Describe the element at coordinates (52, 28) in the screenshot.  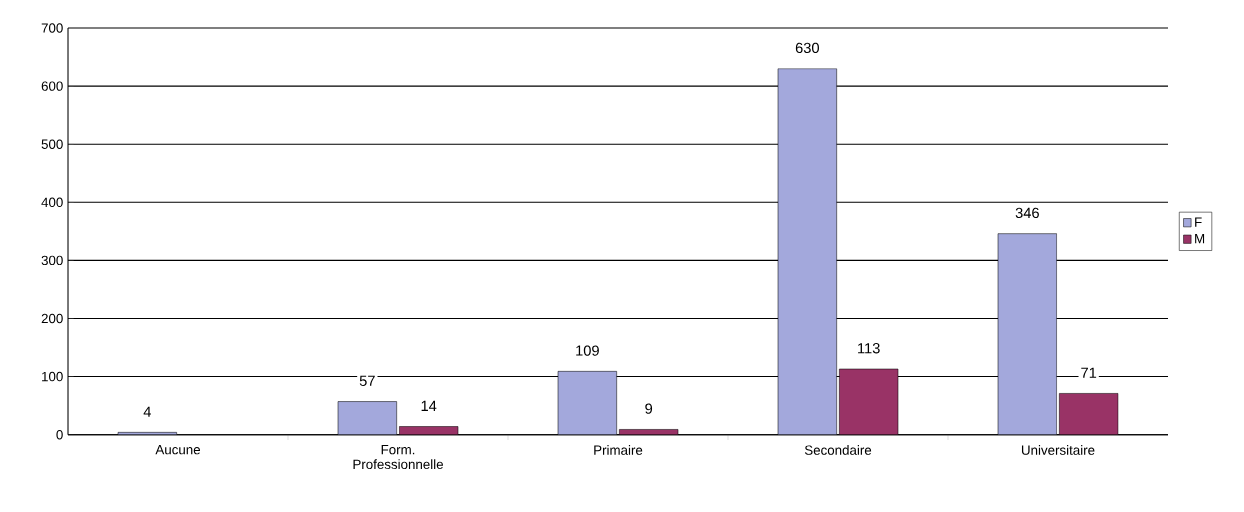
I see `y-tick-label: 700` at that location.